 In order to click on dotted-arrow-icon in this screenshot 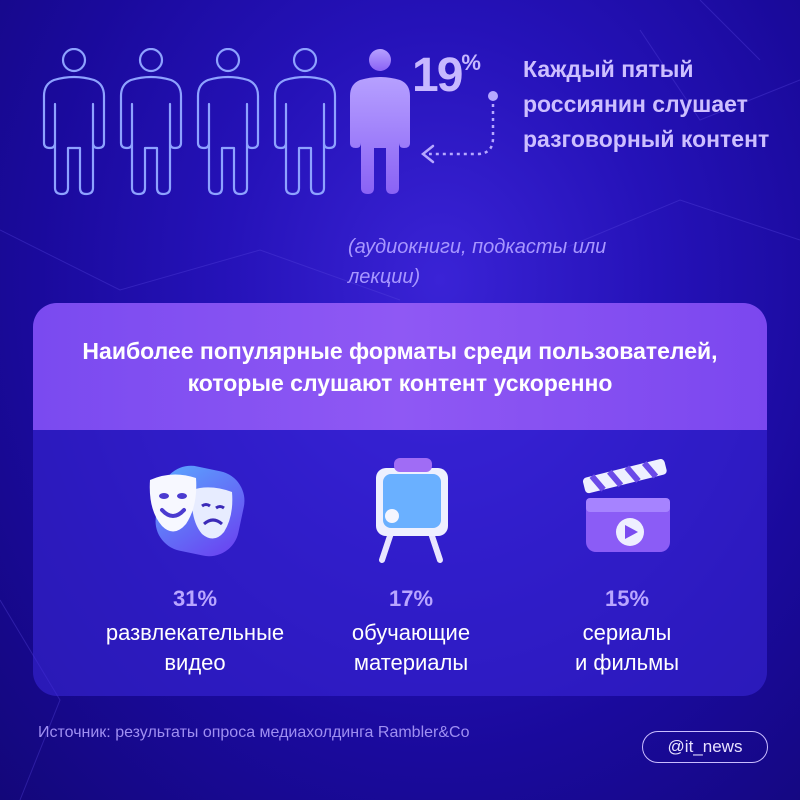, I will do `click(459, 127)`.